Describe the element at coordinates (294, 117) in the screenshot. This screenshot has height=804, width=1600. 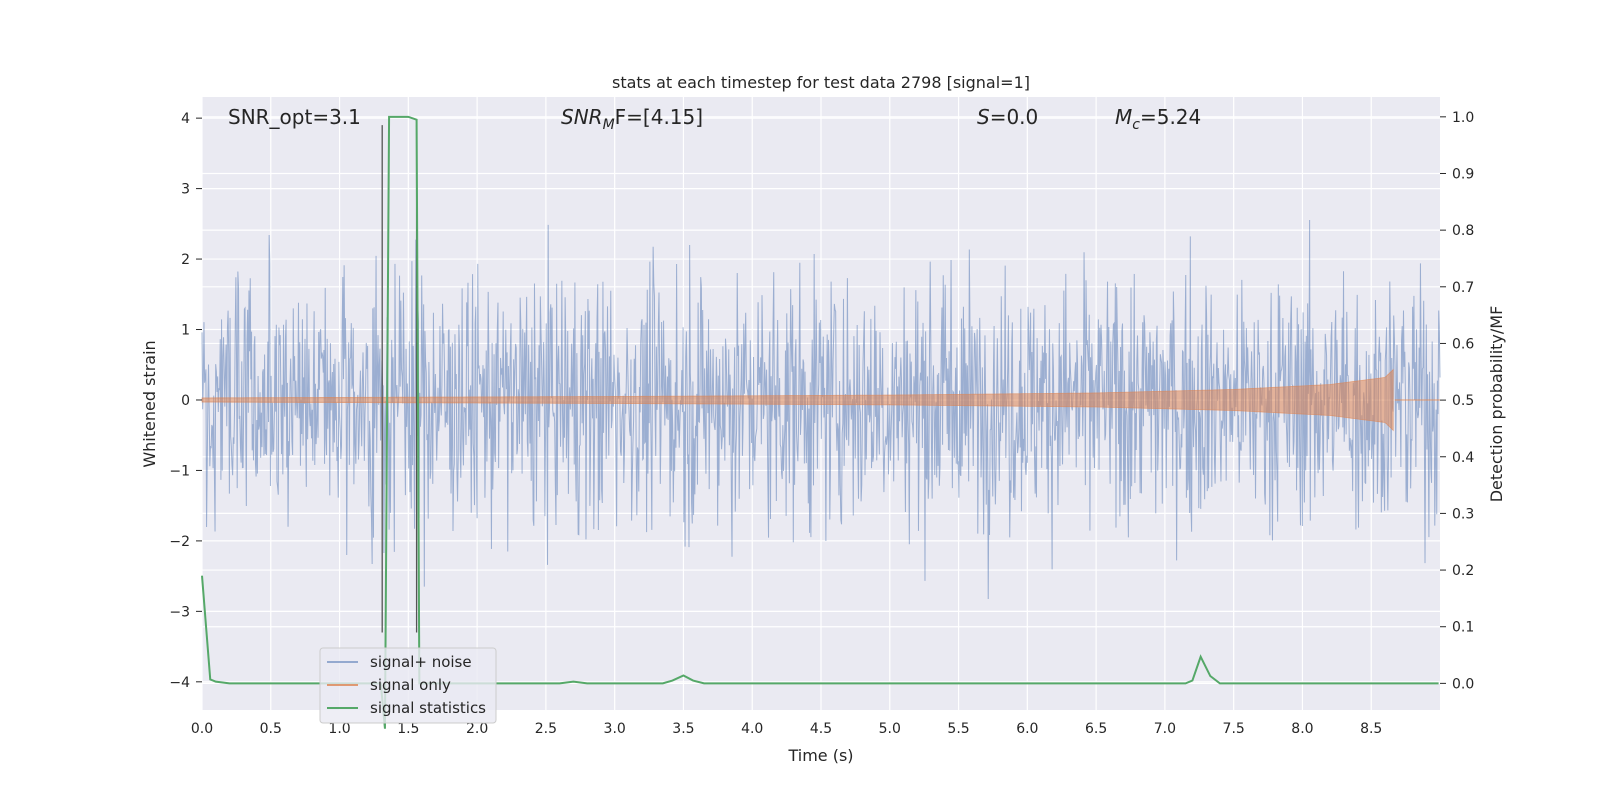
I see `annotation-0: SNR_opt=3.1` at that location.